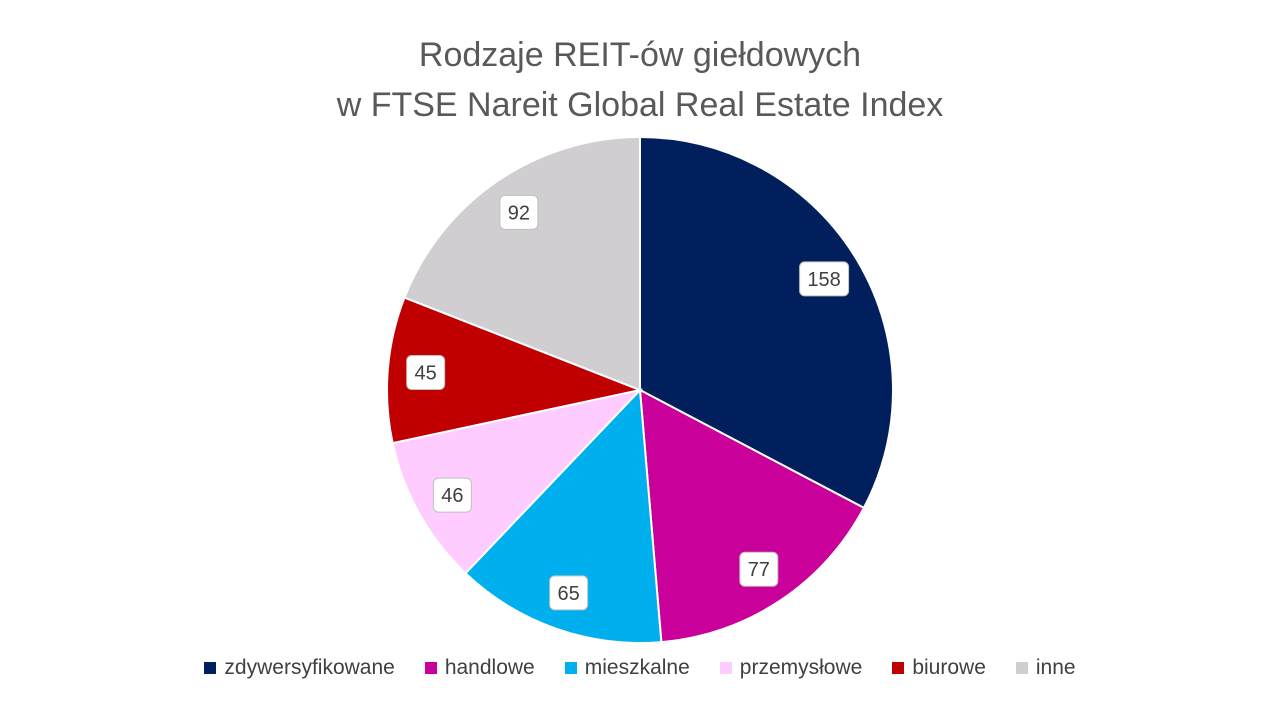 This screenshot has width=1280, height=720. I want to click on pie-slice-inne, so click(522, 263).